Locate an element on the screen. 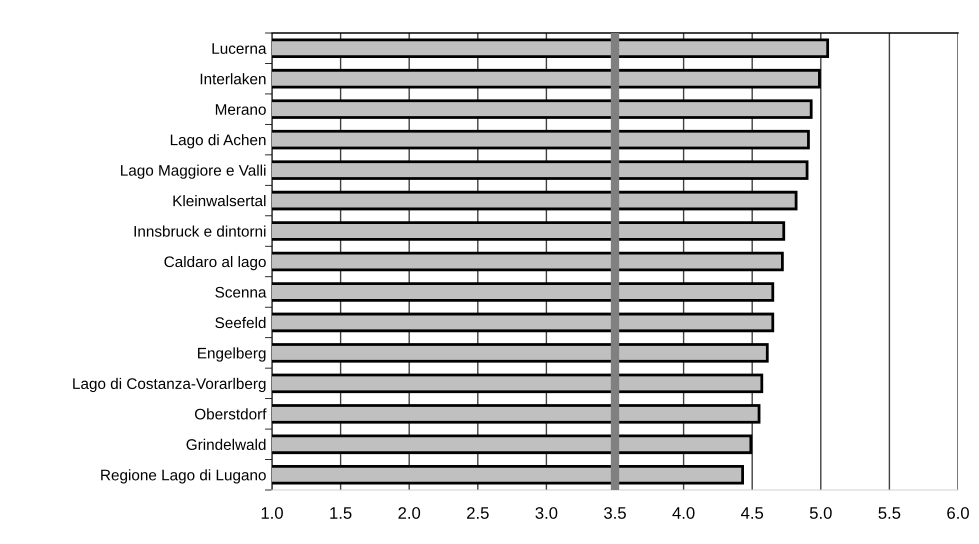 The height and width of the screenshot is (544, 979). y-tick-label: Interlaken is located at coordinates (233, 78).